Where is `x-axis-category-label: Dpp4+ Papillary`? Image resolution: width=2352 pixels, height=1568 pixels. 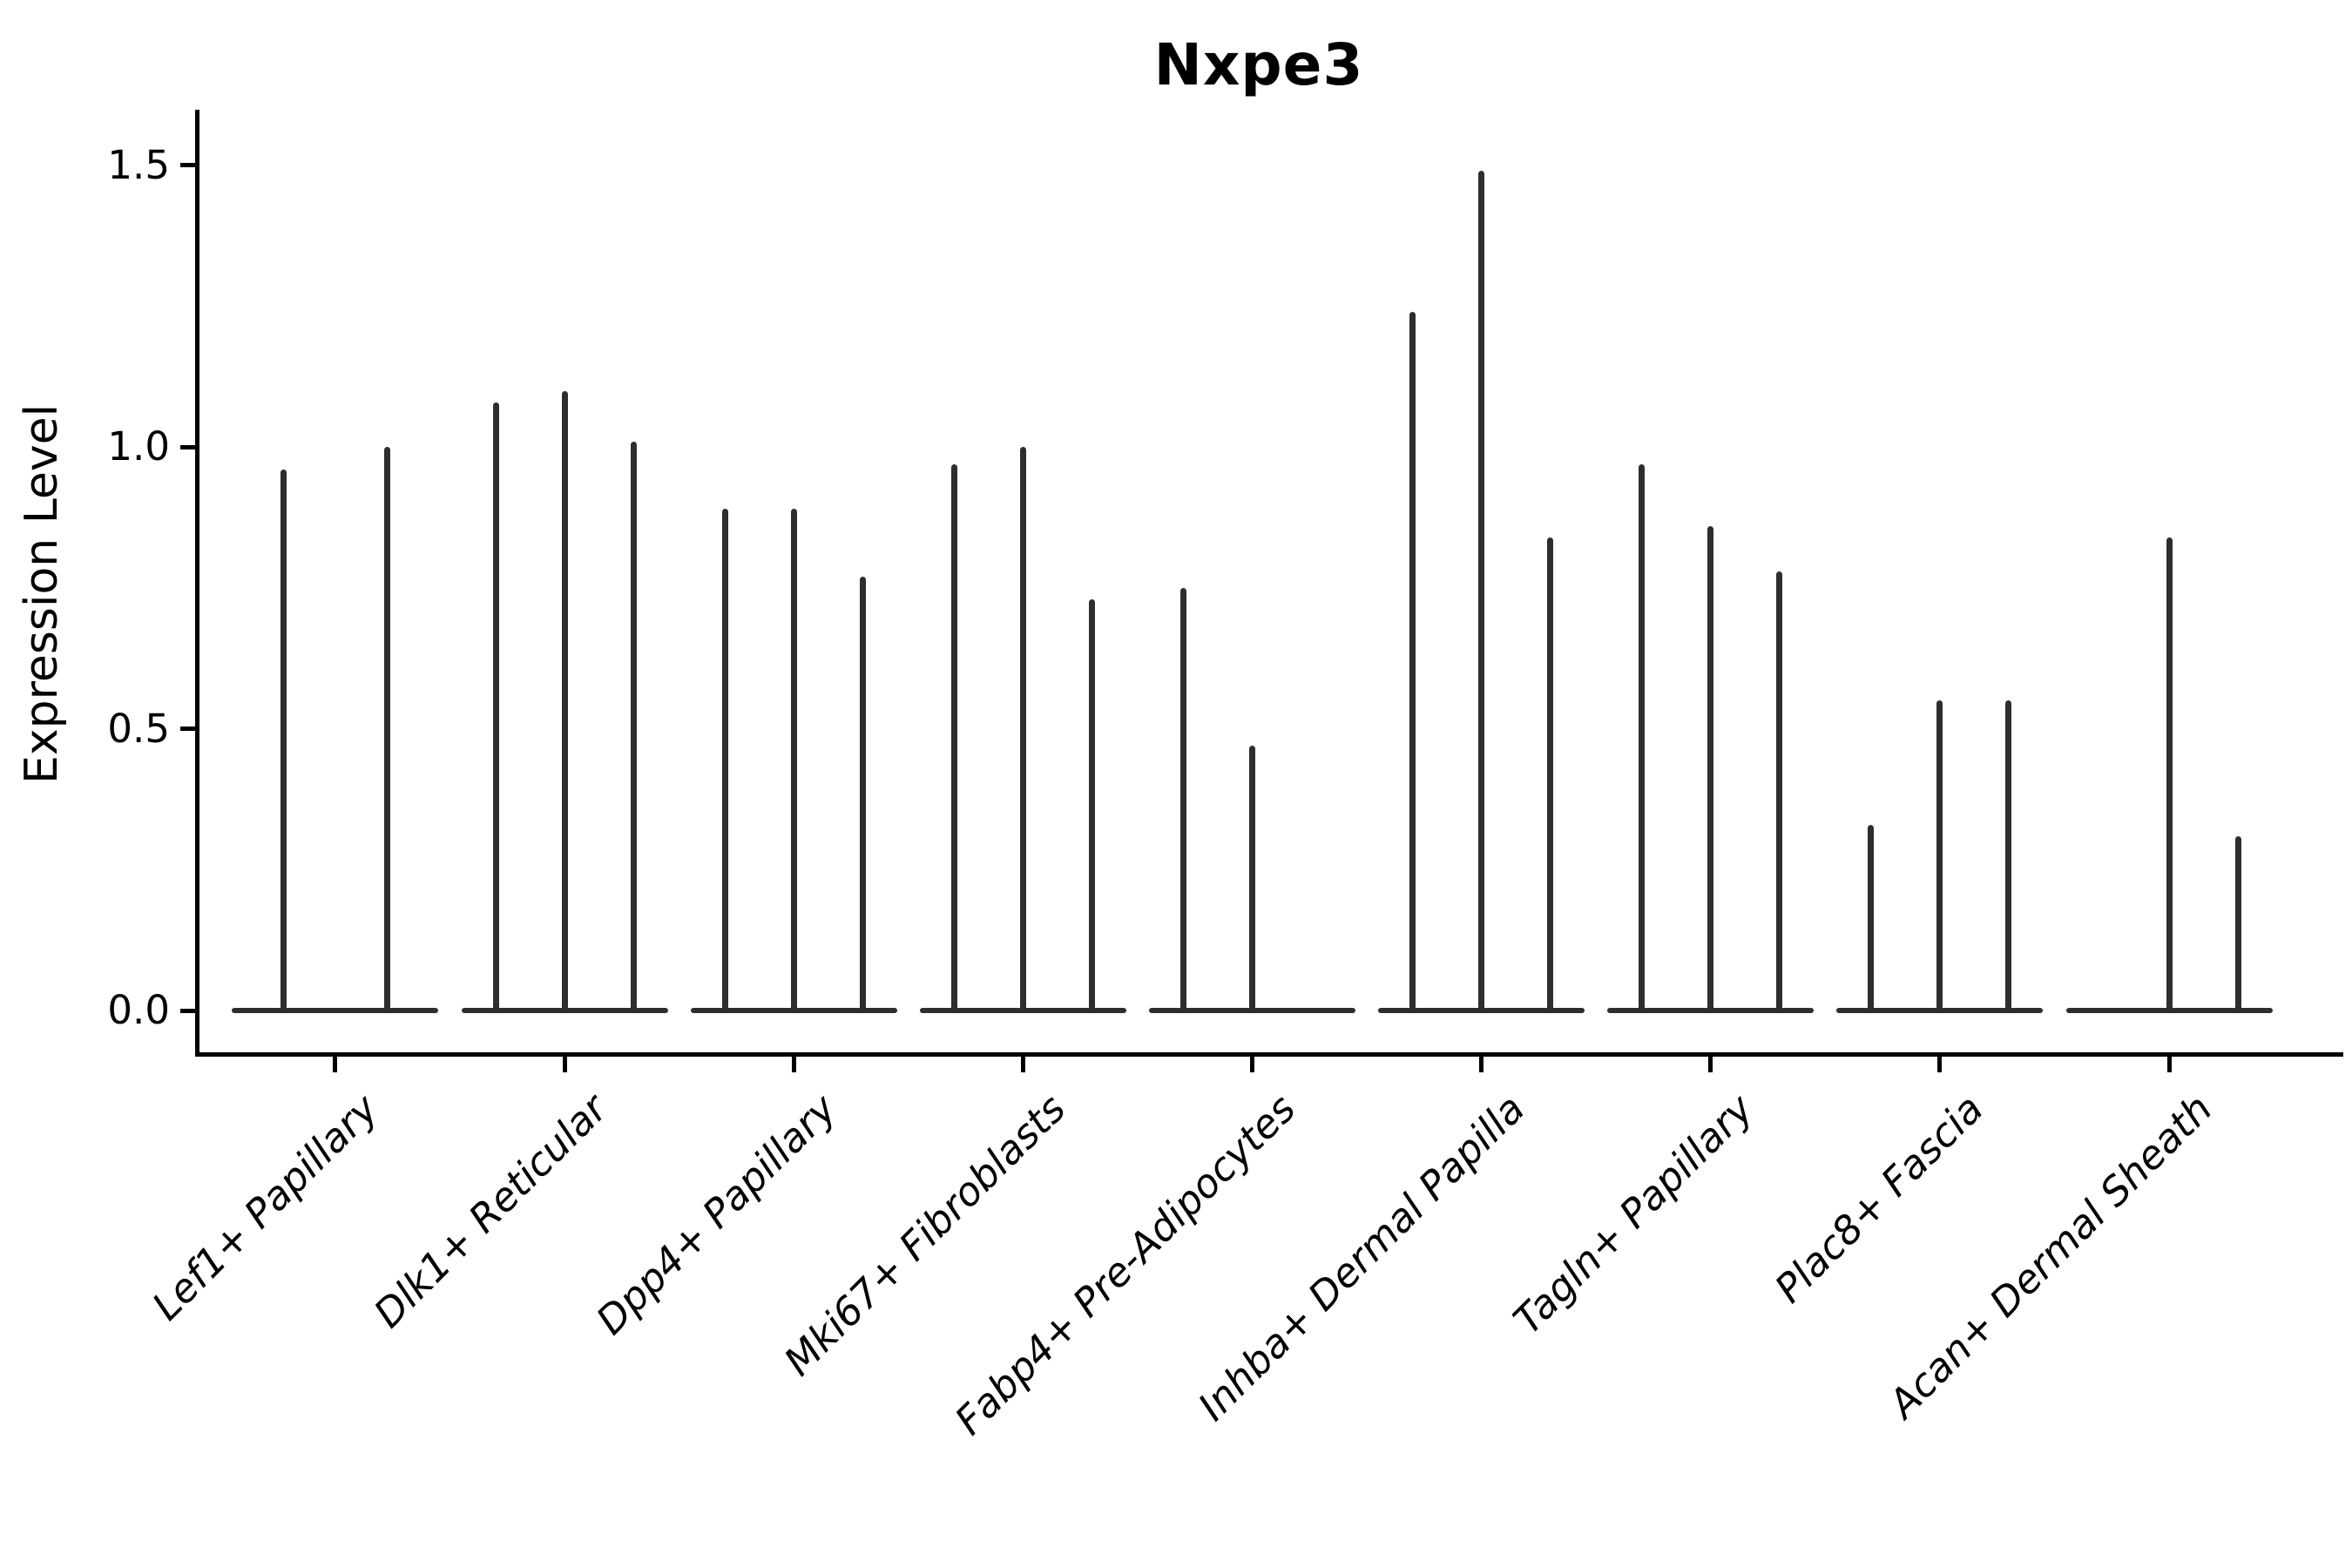
x-axis-category-label: Dpp4+ Papillary is located at coordinates (716, 1214).